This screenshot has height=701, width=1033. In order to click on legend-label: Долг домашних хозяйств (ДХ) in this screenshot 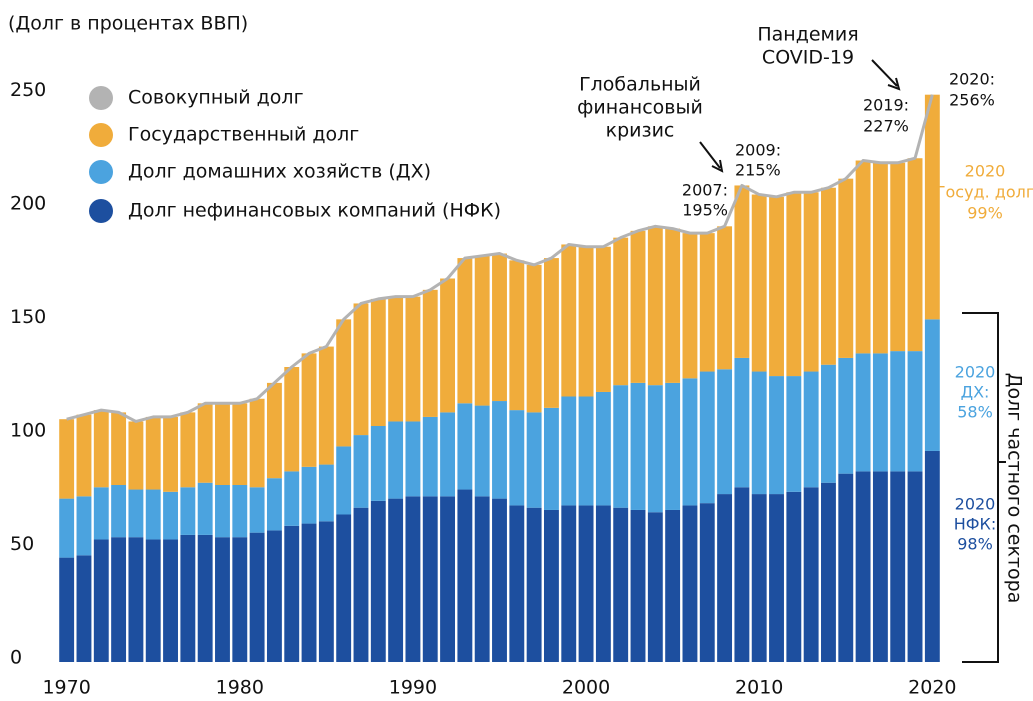, I will do `click(279, 172)`.